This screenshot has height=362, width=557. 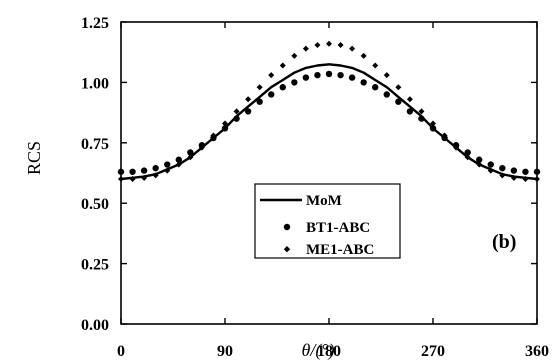 What do you see at coordinates (329, 351) in the screenshot?
I see `x-tick-label: 180` at bounding box center [329, 351].